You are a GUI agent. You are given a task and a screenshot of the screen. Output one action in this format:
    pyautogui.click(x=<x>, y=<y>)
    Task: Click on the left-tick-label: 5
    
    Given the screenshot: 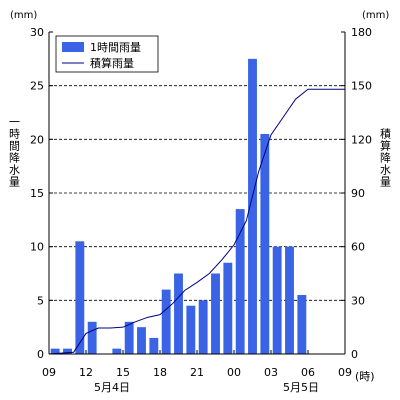 What is the action you would take?
    pyautogui.click(x=40, y=300)
    